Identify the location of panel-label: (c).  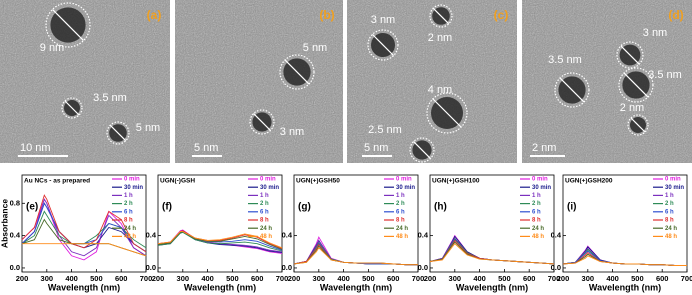
(501, 15).